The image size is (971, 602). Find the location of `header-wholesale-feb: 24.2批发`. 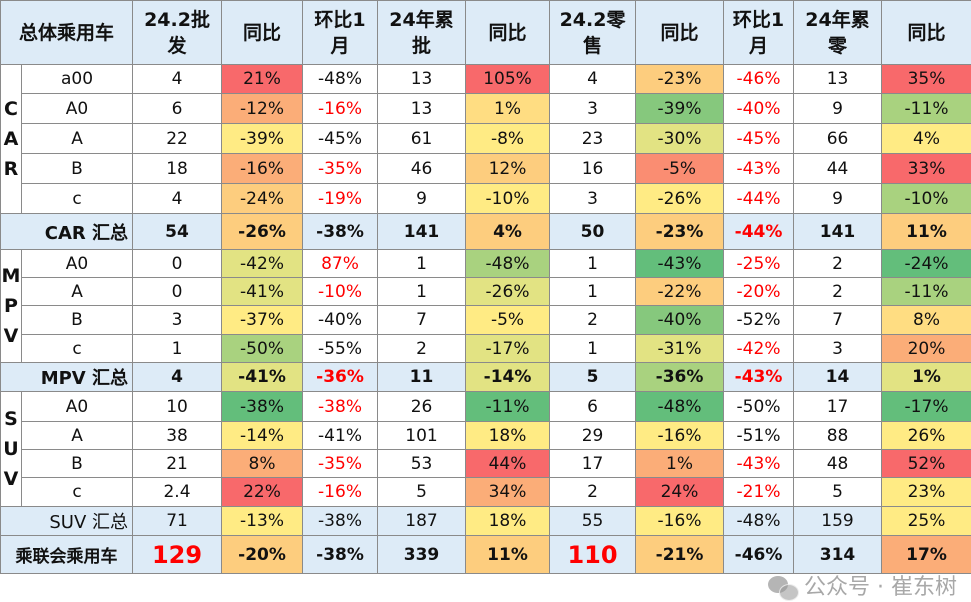

header-wholesale-feb: 24.2批发 is located at coordinates (177, 32).